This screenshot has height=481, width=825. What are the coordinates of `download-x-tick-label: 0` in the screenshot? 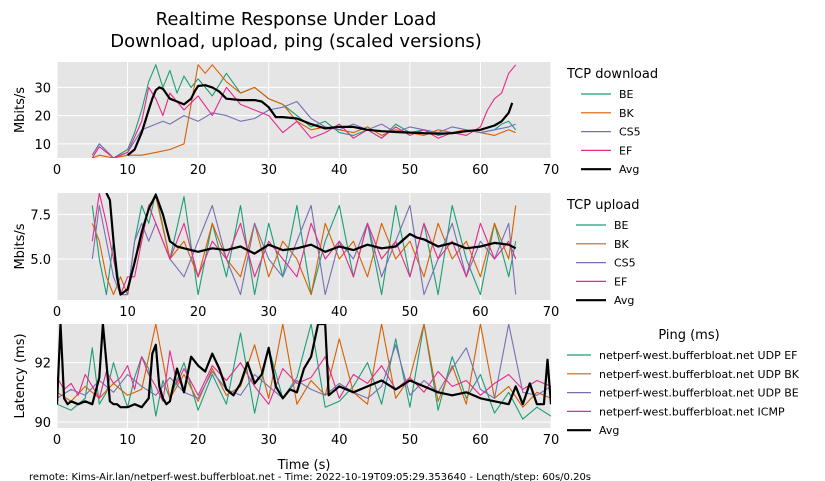 It's located at (57, 170).